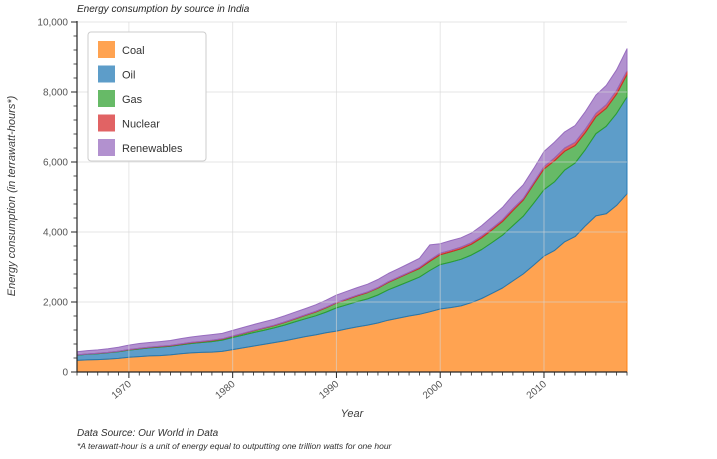  Describe the element at coordinates (55, 163) in the screenshot. I see `y-tick-label: 6,000` at that location.